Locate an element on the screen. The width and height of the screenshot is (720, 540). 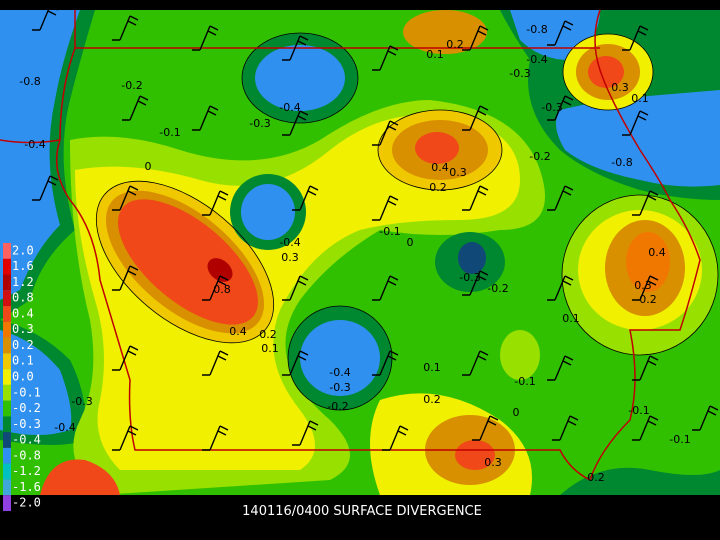
legend-label: -1.2 is located at coordinates (26, 471).